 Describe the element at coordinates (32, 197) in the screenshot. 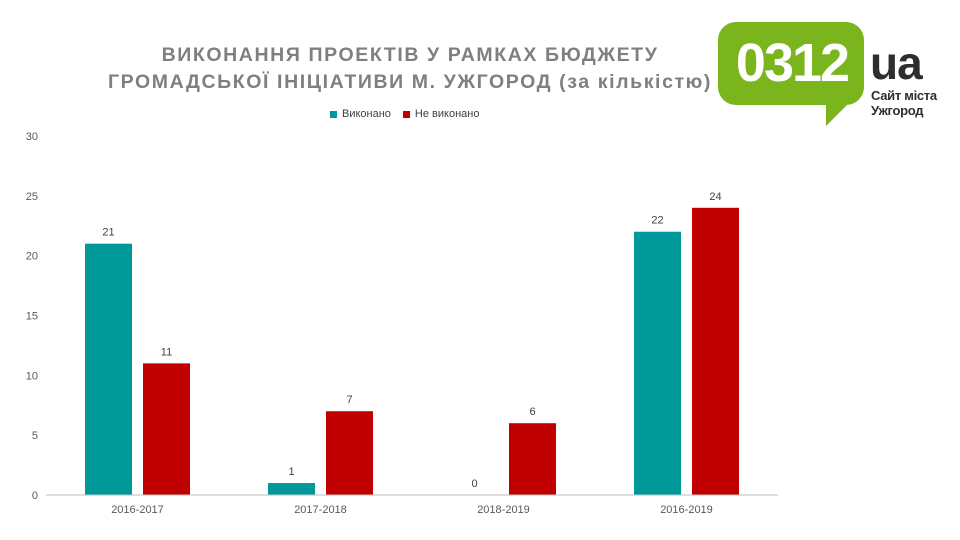

I see `y-tick-label: 25` at that location.